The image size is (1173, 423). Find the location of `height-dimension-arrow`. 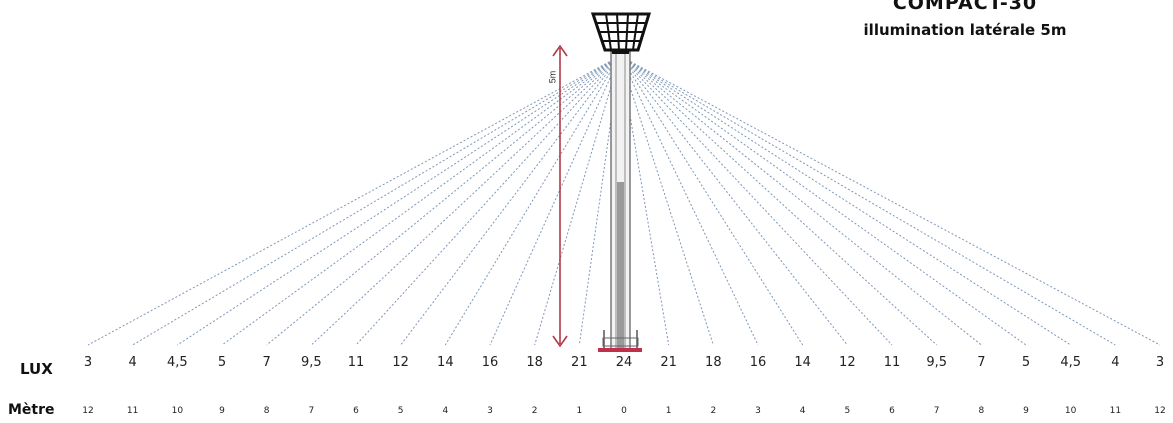

height-dimension-arrow is located at coordinates (560, 196).